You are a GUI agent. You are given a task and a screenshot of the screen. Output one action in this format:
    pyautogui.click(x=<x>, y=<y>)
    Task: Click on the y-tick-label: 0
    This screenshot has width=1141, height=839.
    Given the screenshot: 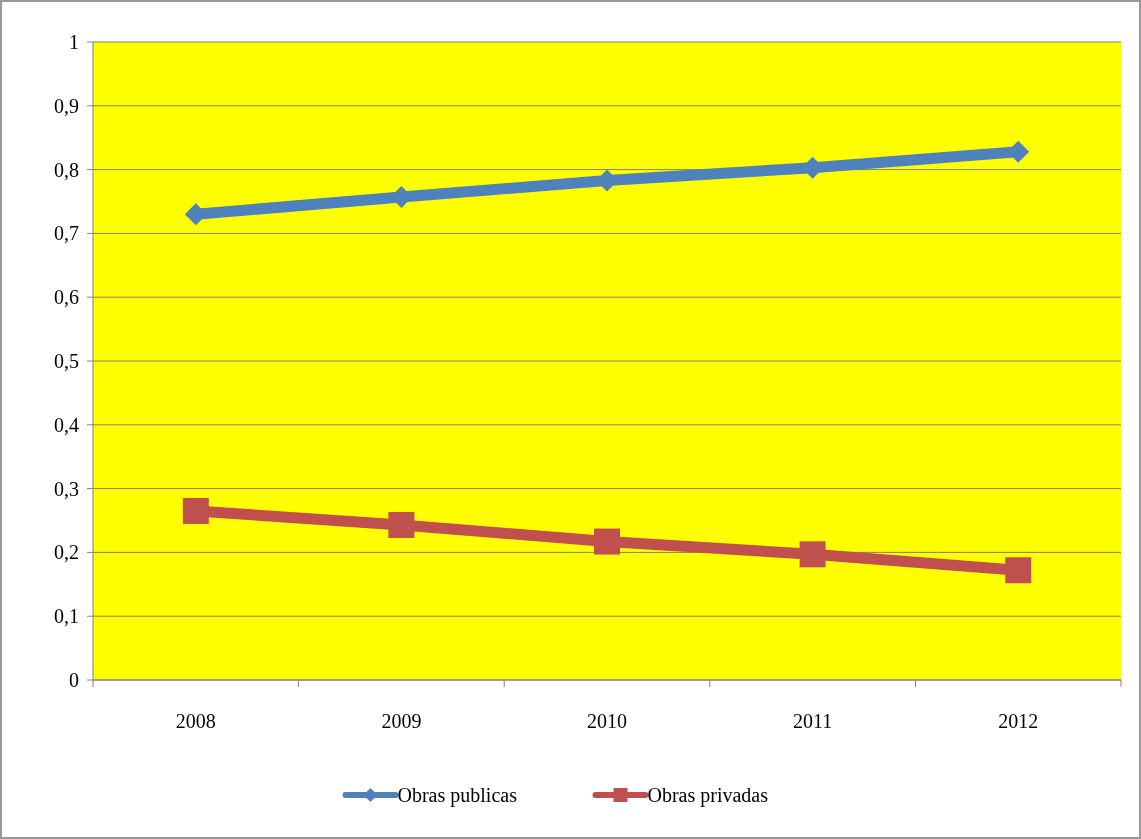 What is the action you would take?
    pyautogui.click(x=74, y=680)
    